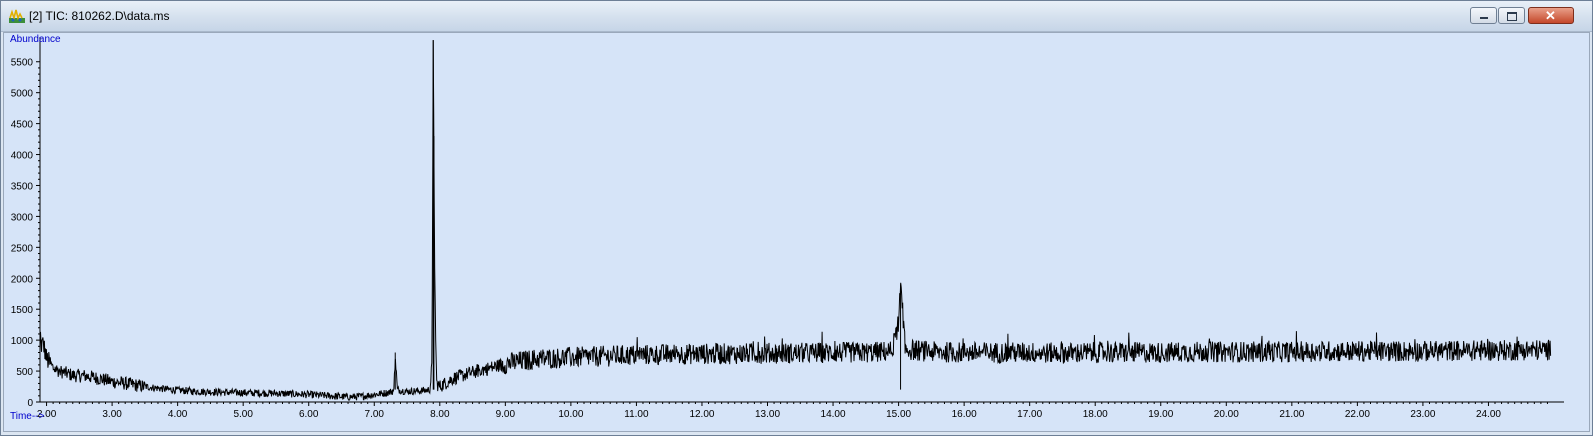 This screenshot has width=1593, height=436. I want to click on x-tick-label: 12.00, so click(701, 414).